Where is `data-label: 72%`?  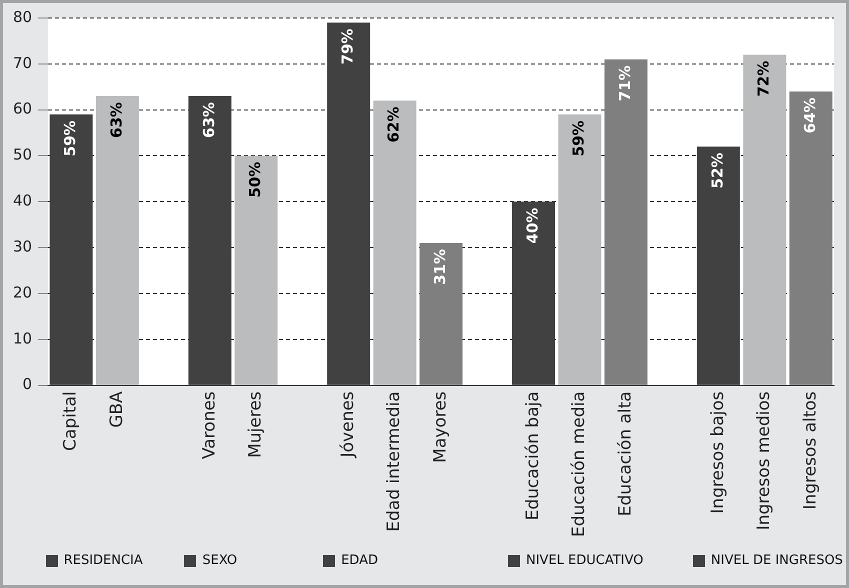 data-label: 72% is located at coordinates (763, 78).